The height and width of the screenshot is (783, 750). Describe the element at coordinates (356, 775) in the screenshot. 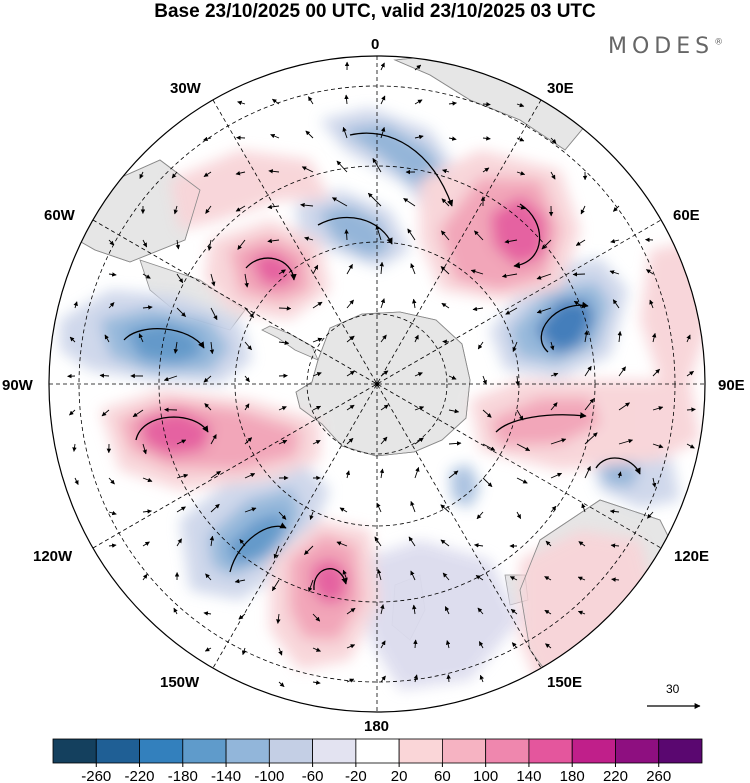

I see `colorbar-tick-label: -20` at that location.